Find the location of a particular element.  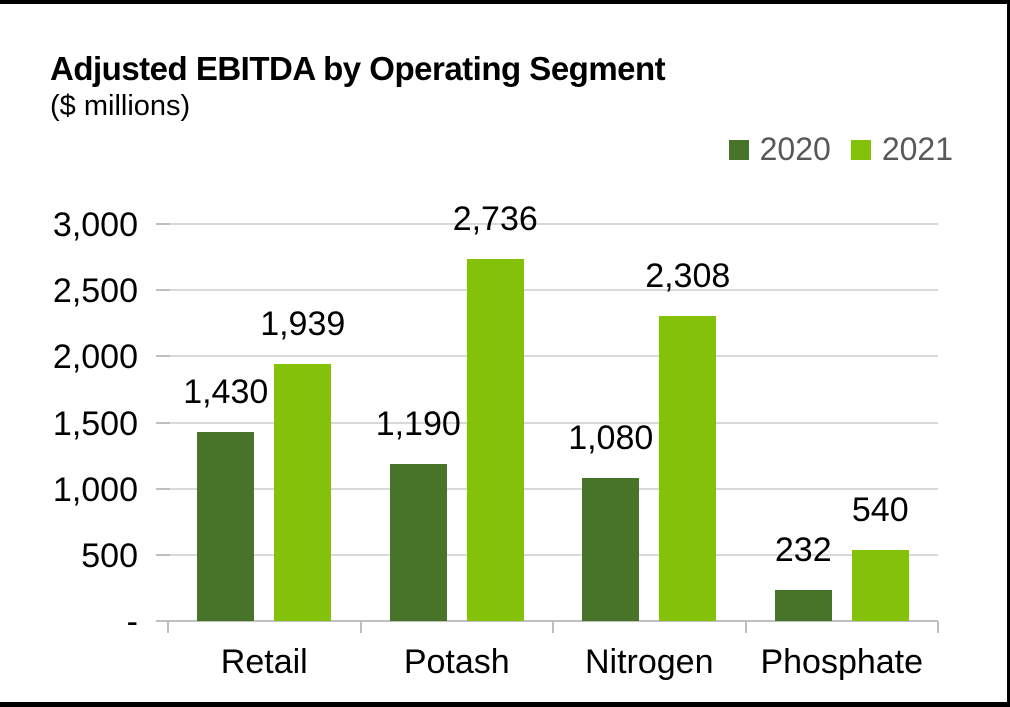

value-label-2021-potash: 2,736 is located at coordinates (495, 218).